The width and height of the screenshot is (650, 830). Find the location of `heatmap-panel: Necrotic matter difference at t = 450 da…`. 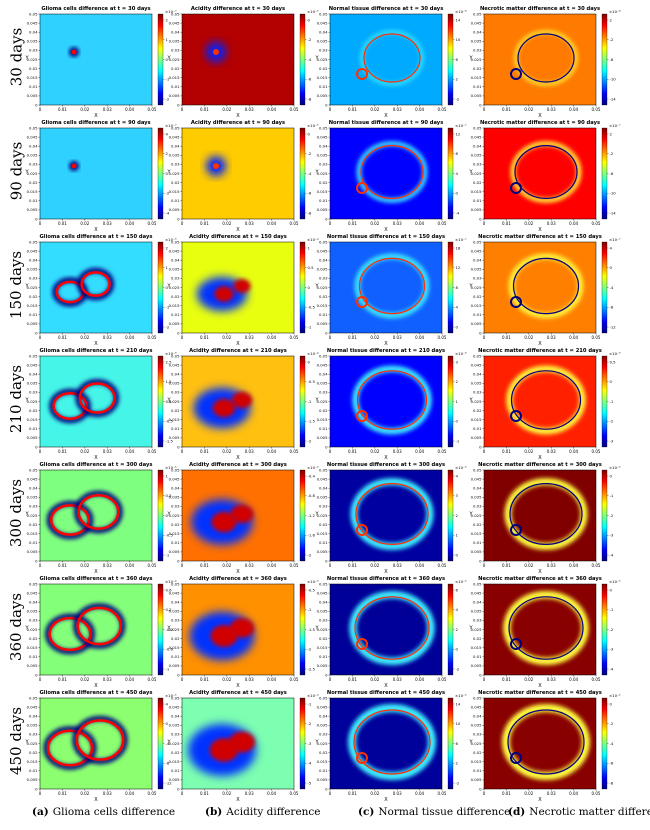

heatmap-panel: Necrotic matter difference at t = 450 da… is located at coordinates (544, 746).